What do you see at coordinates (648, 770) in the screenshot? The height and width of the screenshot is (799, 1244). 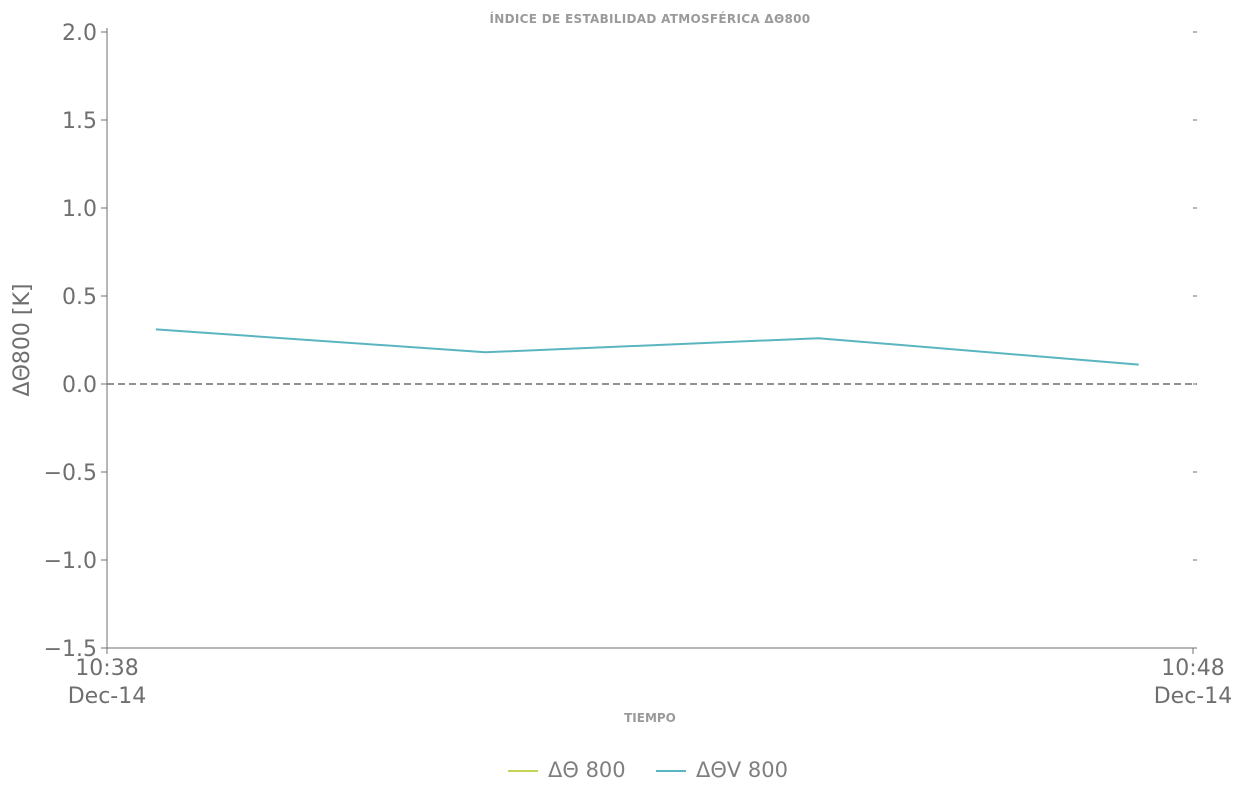 I see `legend: ΔΘ 800 ΔΘV 800` at bounding box center [648, 770].